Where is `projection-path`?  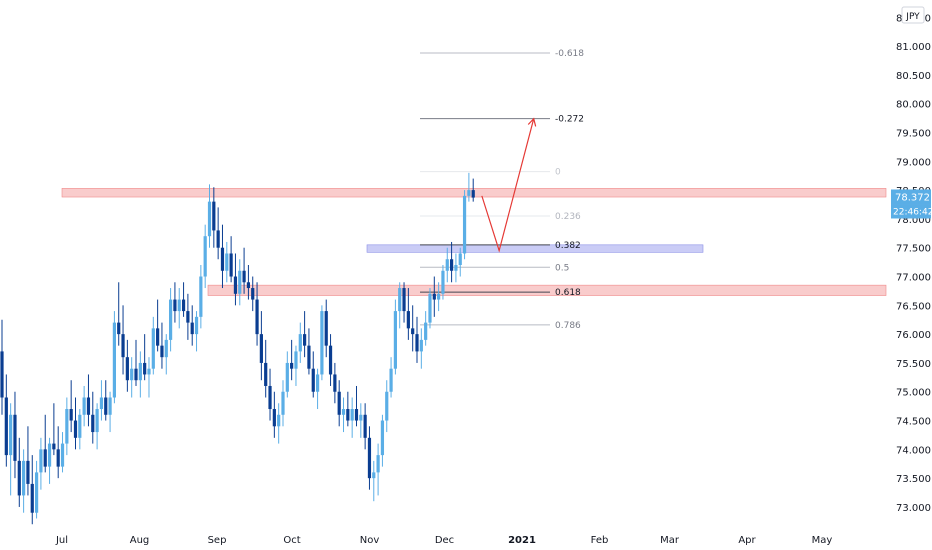 projection-path is located at coordinates (508, 185).